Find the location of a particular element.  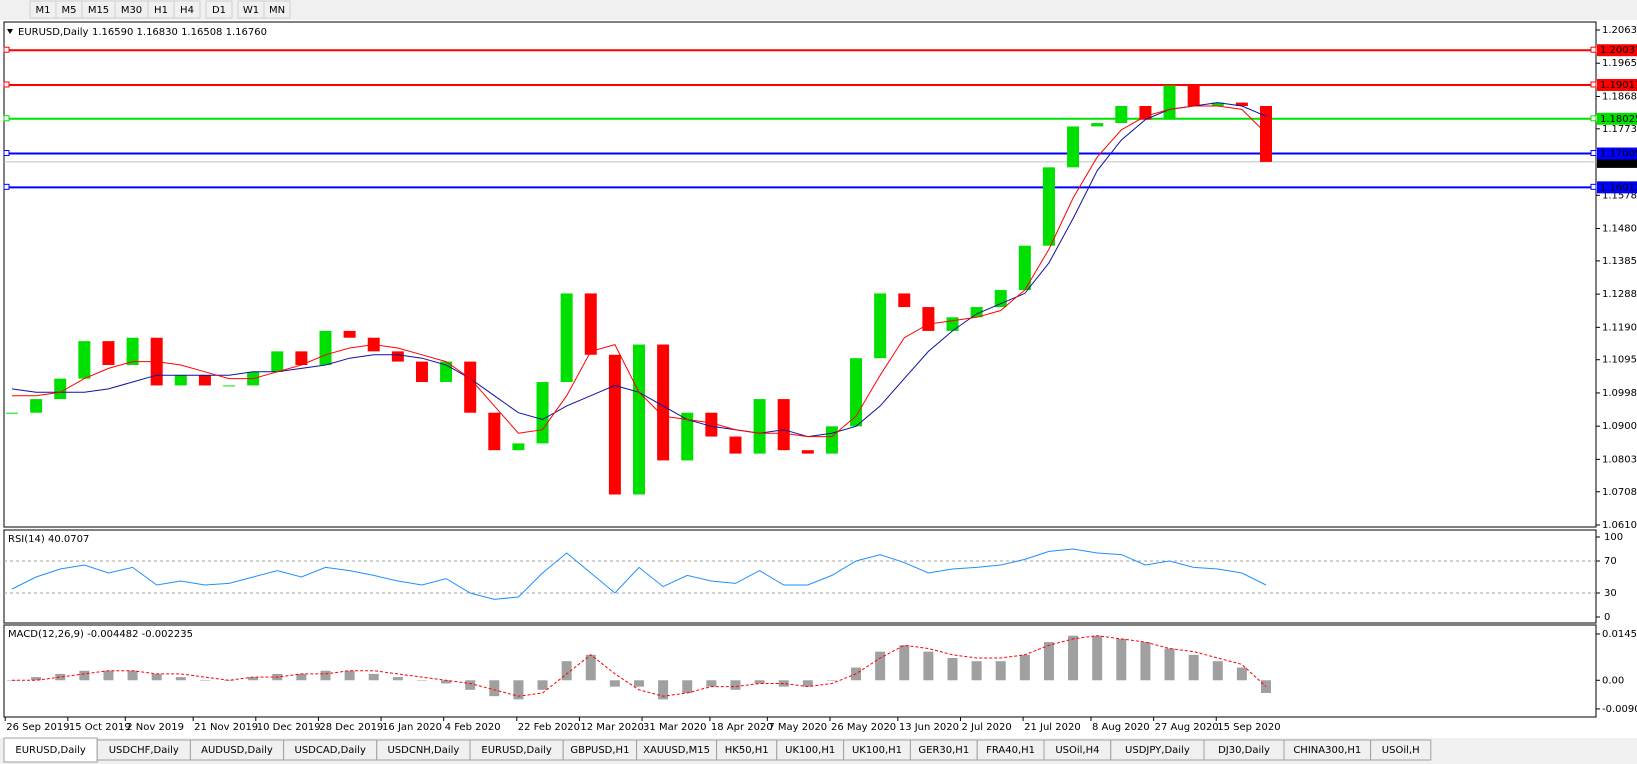

timeframe-label: H1 is located at coordinates (161, 10).